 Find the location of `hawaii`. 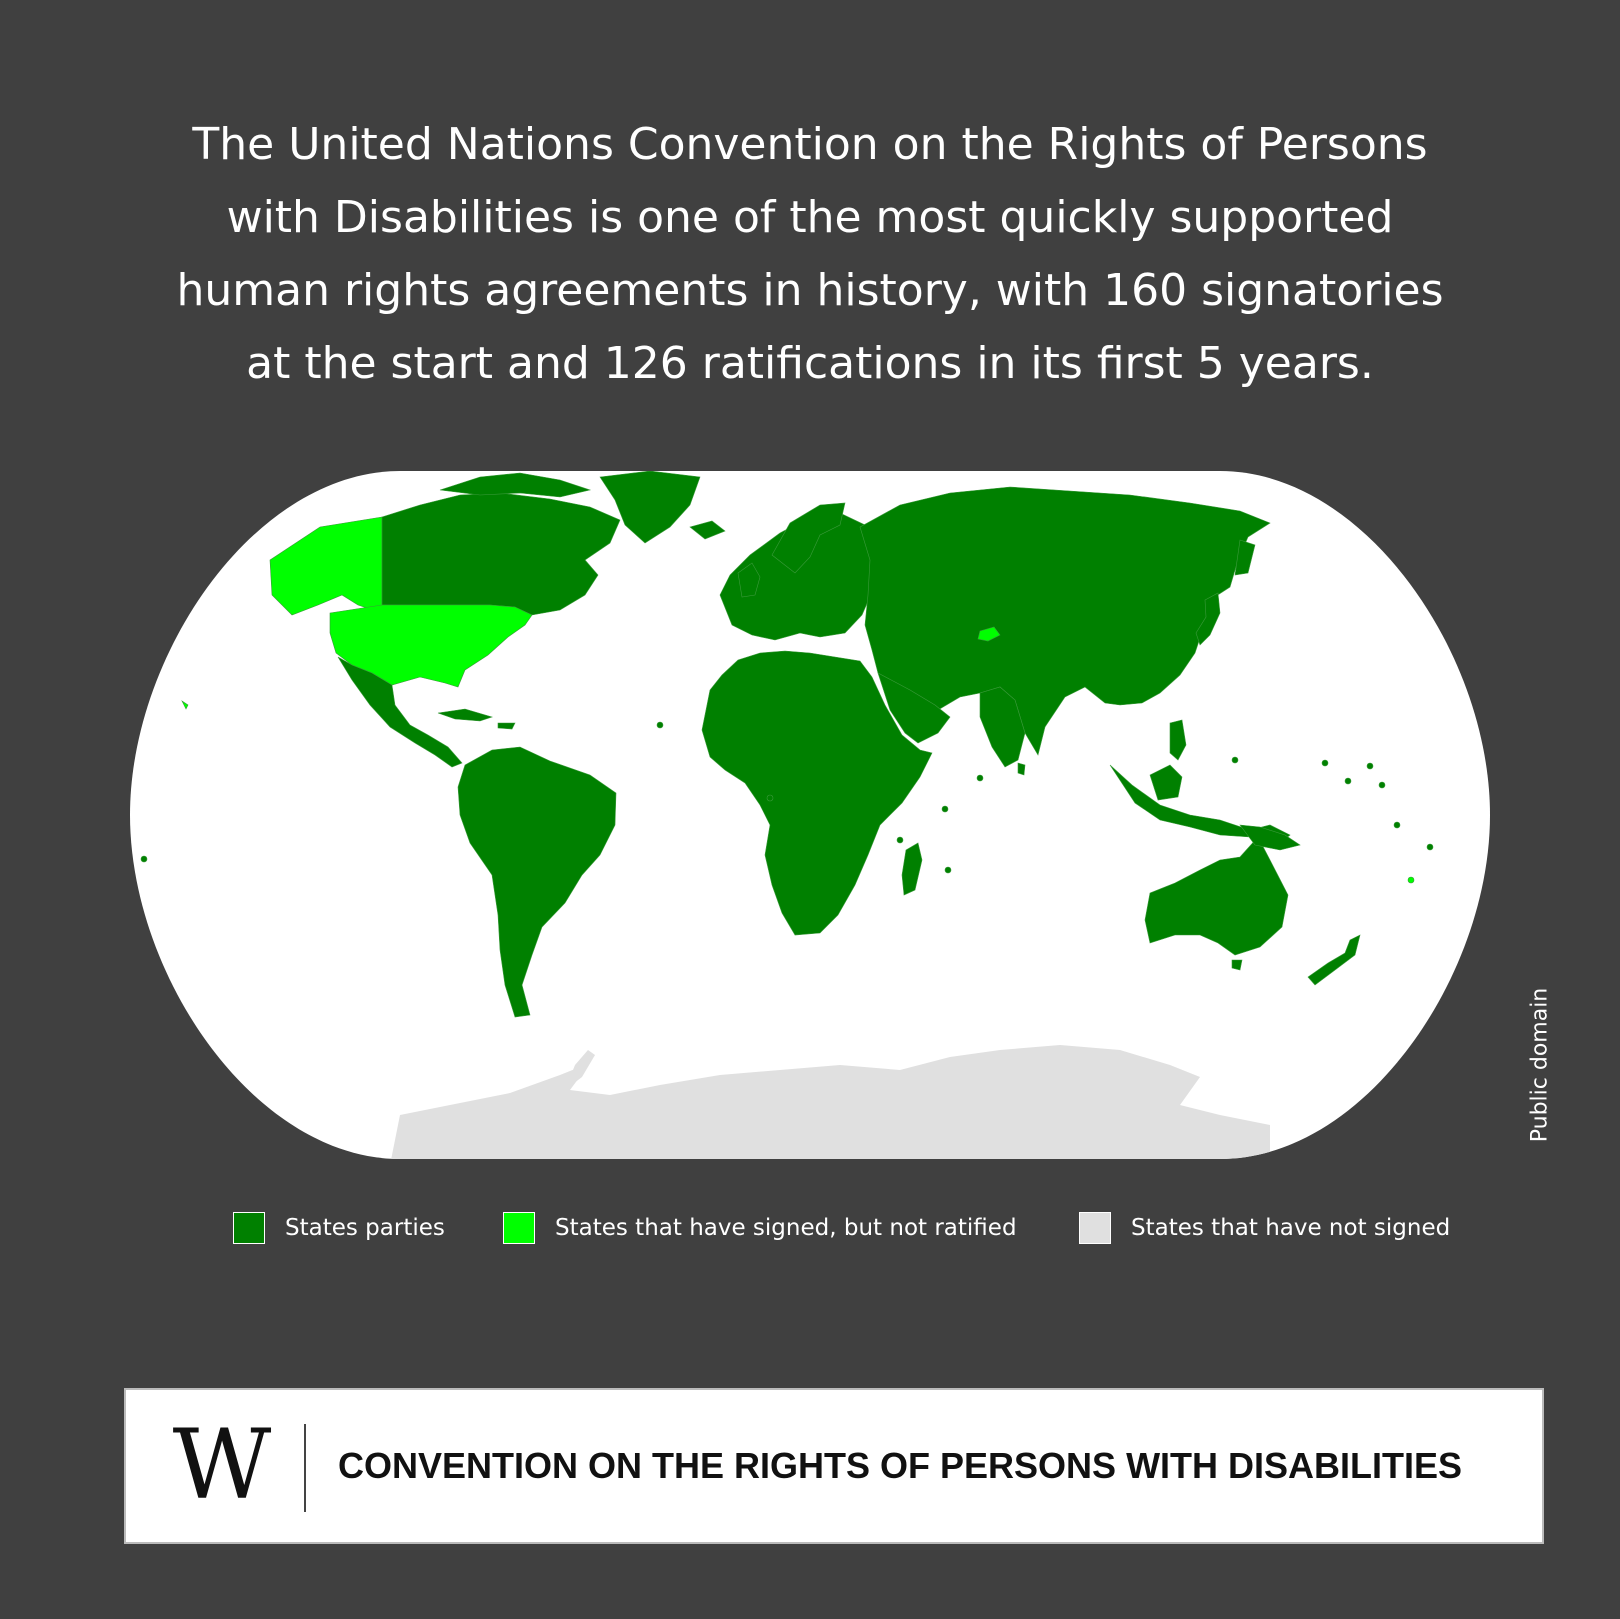

hawaii is located at coordinates (185, 705).